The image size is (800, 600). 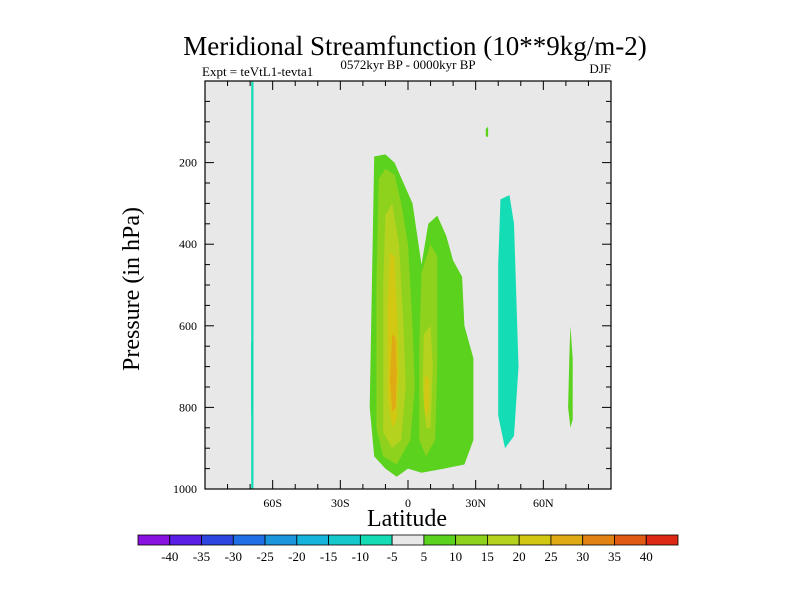 What do you see at coordinates (487, 132) in the screenshot?
I see `contour-region-band5-a` at bounding box center [487, 132].